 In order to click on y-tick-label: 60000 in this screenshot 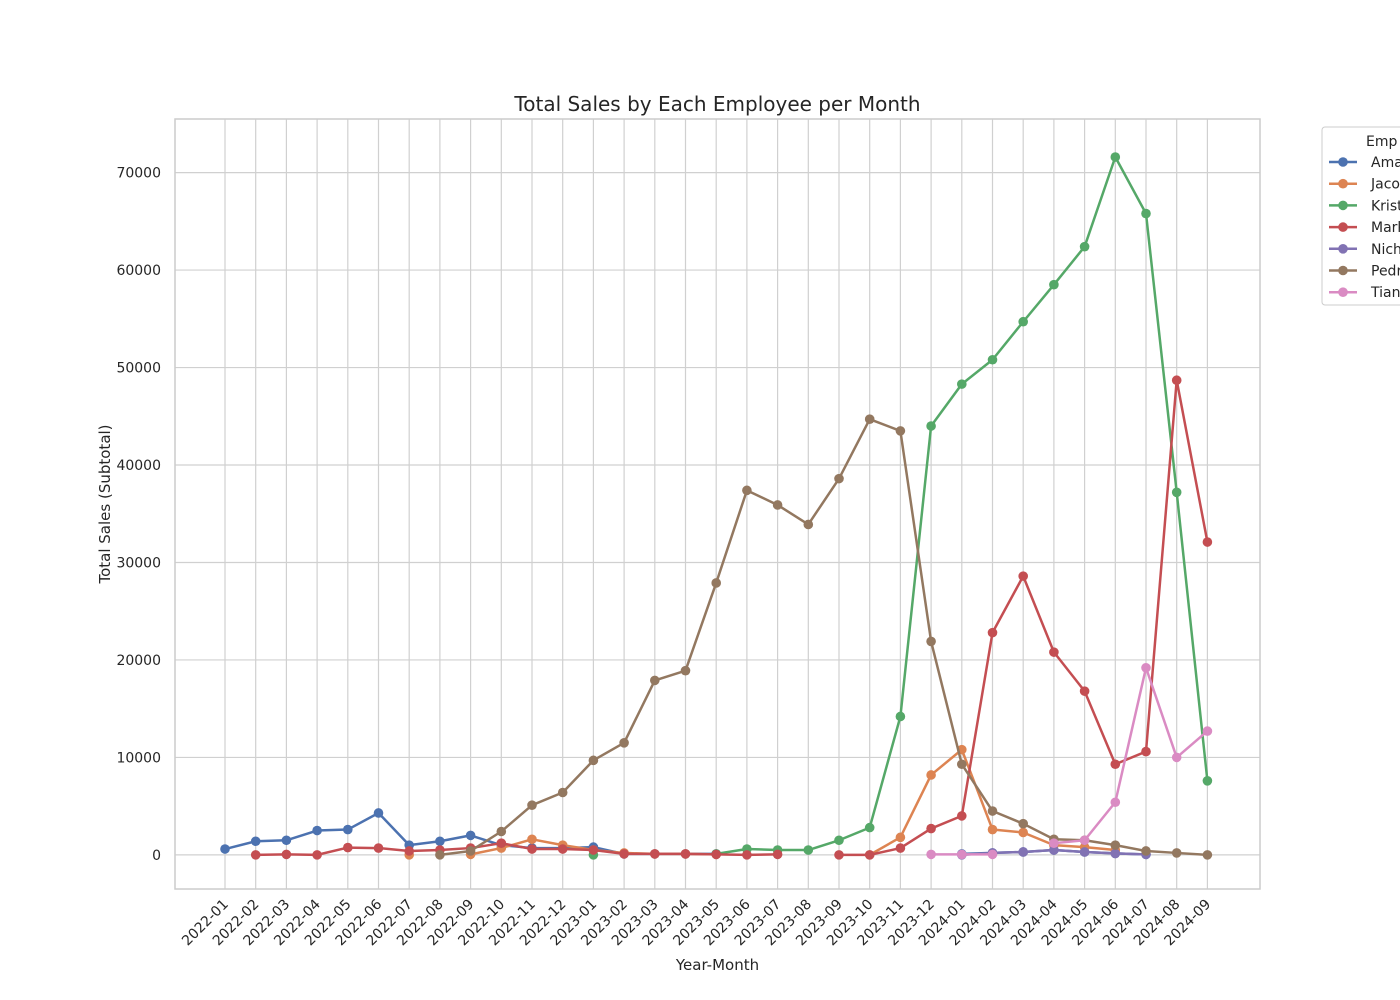, I will do `click(138, 271)`.